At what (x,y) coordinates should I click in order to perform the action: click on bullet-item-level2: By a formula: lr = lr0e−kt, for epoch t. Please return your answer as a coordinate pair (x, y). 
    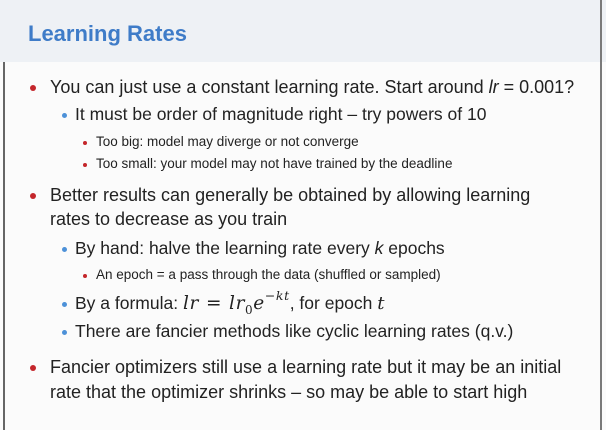
    Looking at the image, I should click on (223, 303).